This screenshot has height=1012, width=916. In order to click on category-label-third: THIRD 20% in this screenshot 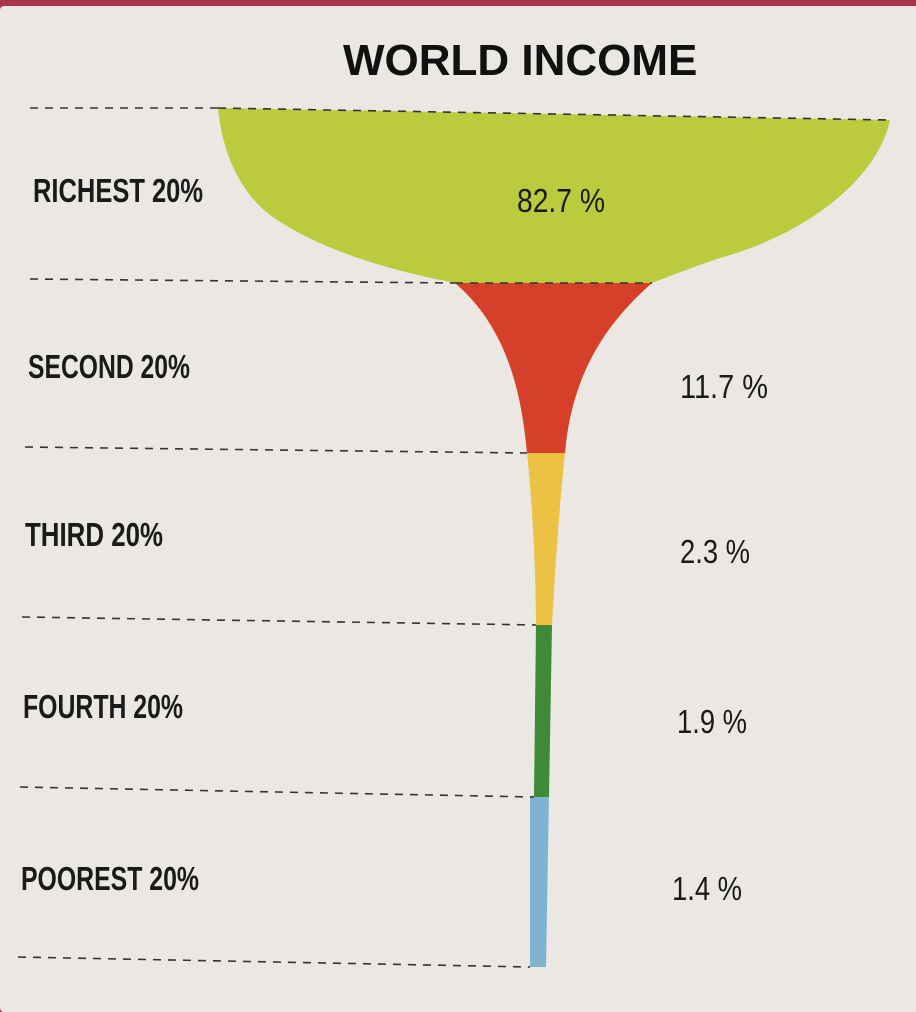, I will do `click(94, 534)`.